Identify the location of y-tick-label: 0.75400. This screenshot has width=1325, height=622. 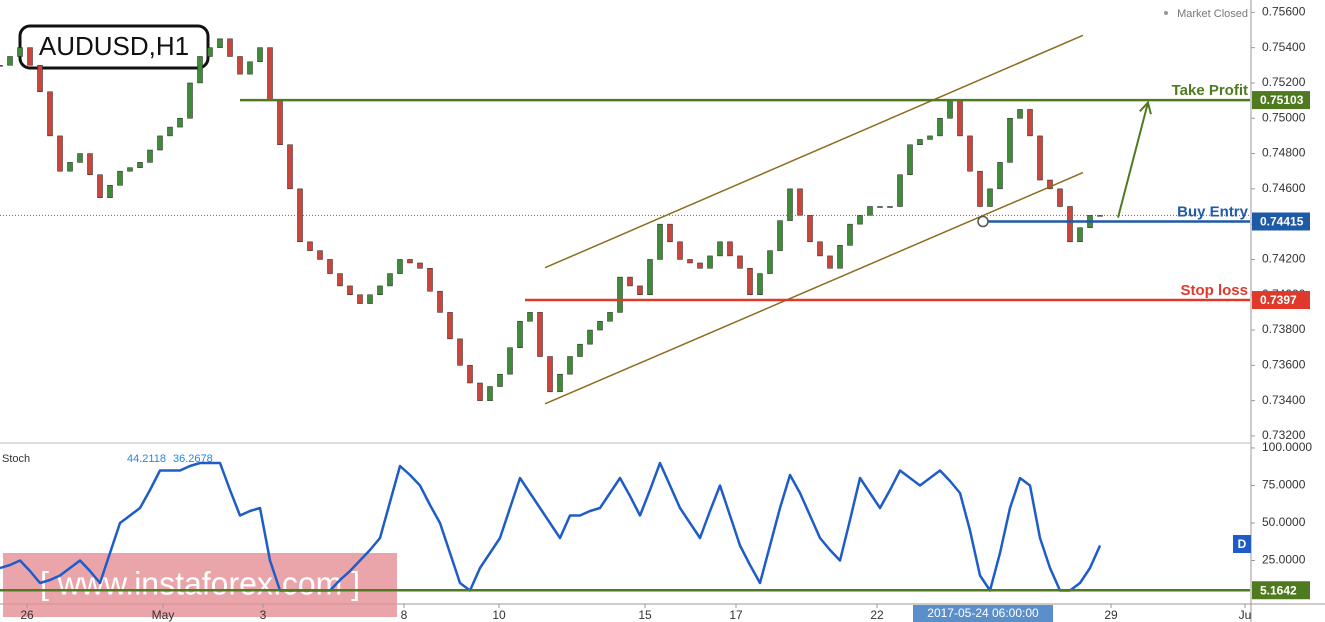
(1284, 47).